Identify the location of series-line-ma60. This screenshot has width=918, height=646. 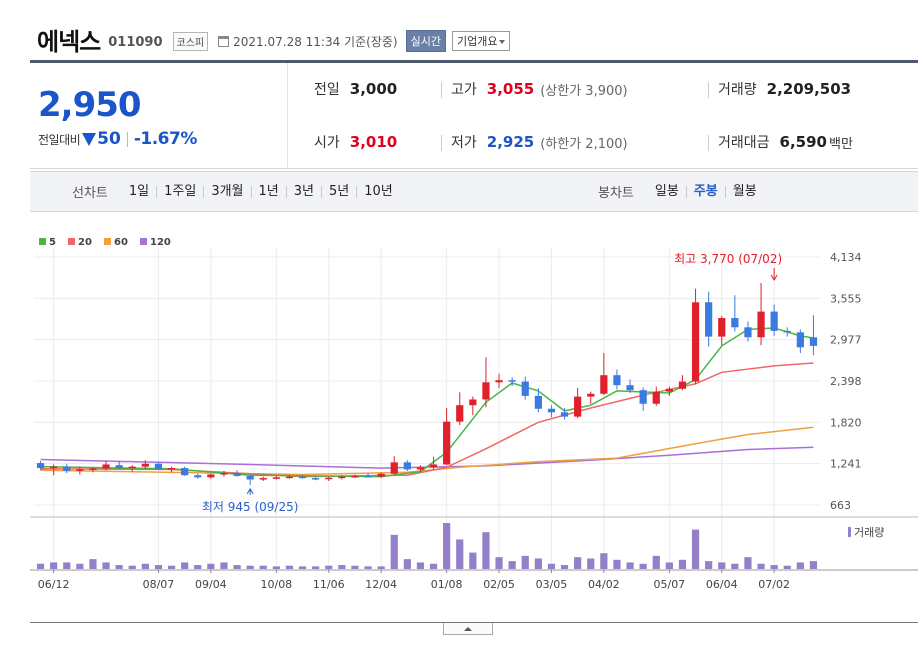
(427, 451).